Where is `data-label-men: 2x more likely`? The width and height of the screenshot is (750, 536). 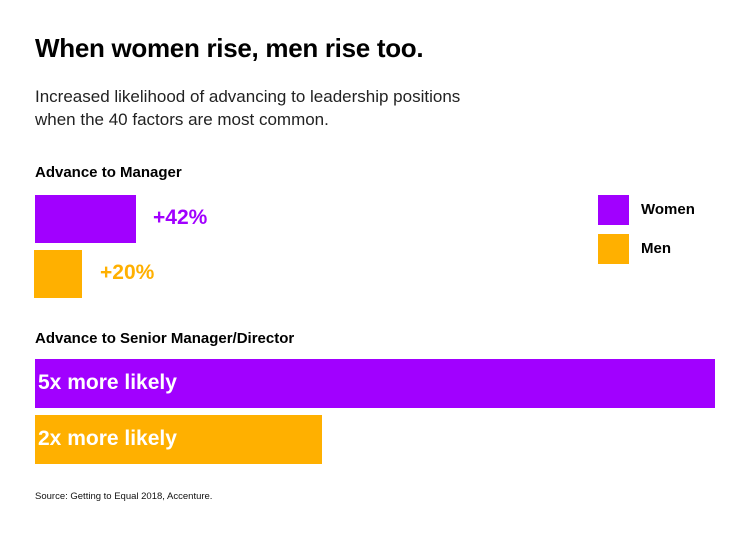
data-label-men: 2x more likely is located at coordinates (107, 438).